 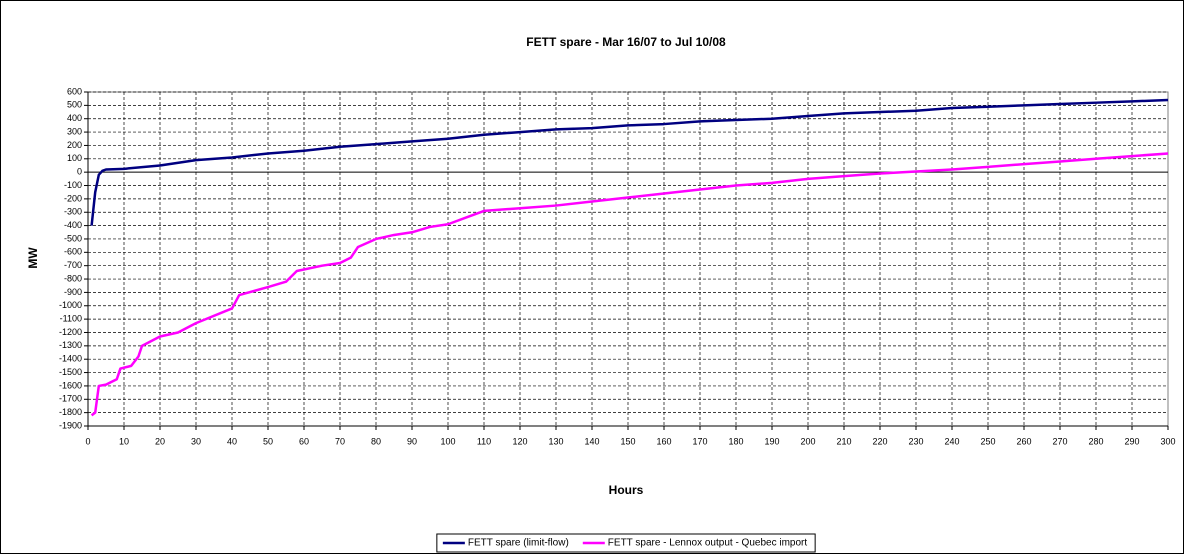 What do you see at coordinates (73, 238) in the screenshot?
I see `y-tick-label: -500` at bounding box center [73, 238].